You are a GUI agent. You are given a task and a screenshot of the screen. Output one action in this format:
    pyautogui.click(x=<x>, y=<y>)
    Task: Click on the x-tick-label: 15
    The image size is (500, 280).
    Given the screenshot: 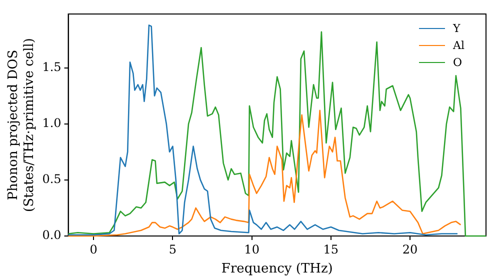 What is the action you would take?
    pyautogui.click(x=331, y=249)
    